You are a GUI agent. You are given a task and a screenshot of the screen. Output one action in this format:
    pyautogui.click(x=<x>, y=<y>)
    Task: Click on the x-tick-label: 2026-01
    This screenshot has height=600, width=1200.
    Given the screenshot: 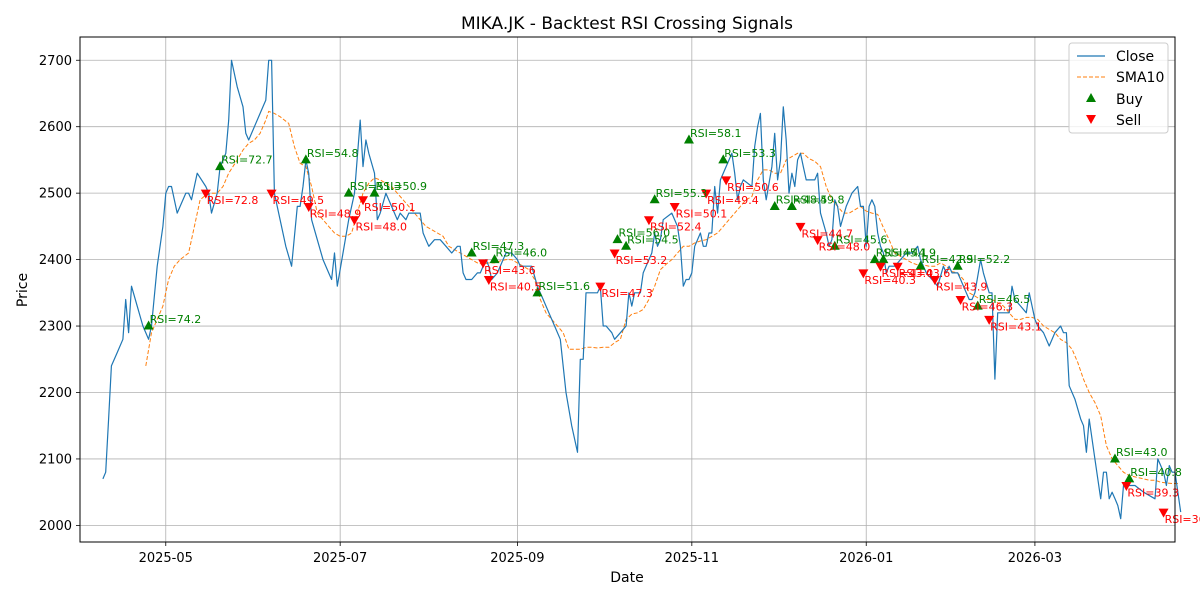 What is the action you would take?
    pyautogui.click(x=866, y=558)
    